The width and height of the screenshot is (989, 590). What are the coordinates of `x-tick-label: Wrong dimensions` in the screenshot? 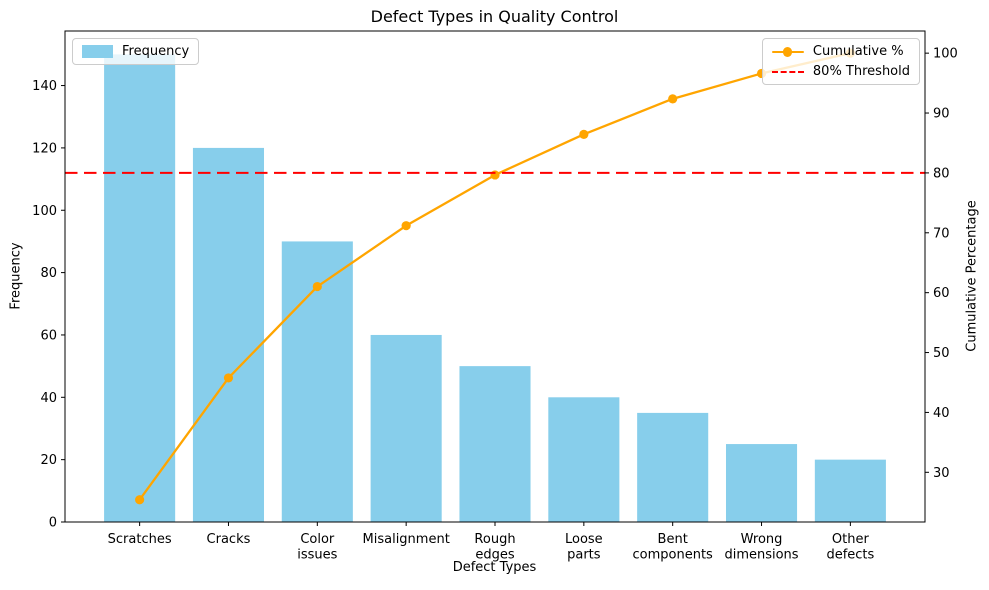 It's located at (761, 547).